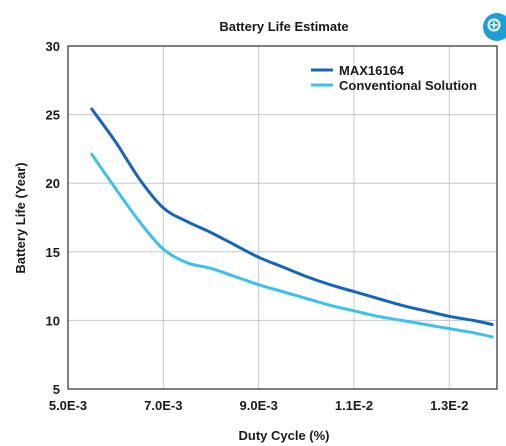 The height and width of the screenshot is (446, 506). Describe the element at coordinates (283, 26) in the screenshot. I see `chart-title: Battery Life Estimate` at that location.